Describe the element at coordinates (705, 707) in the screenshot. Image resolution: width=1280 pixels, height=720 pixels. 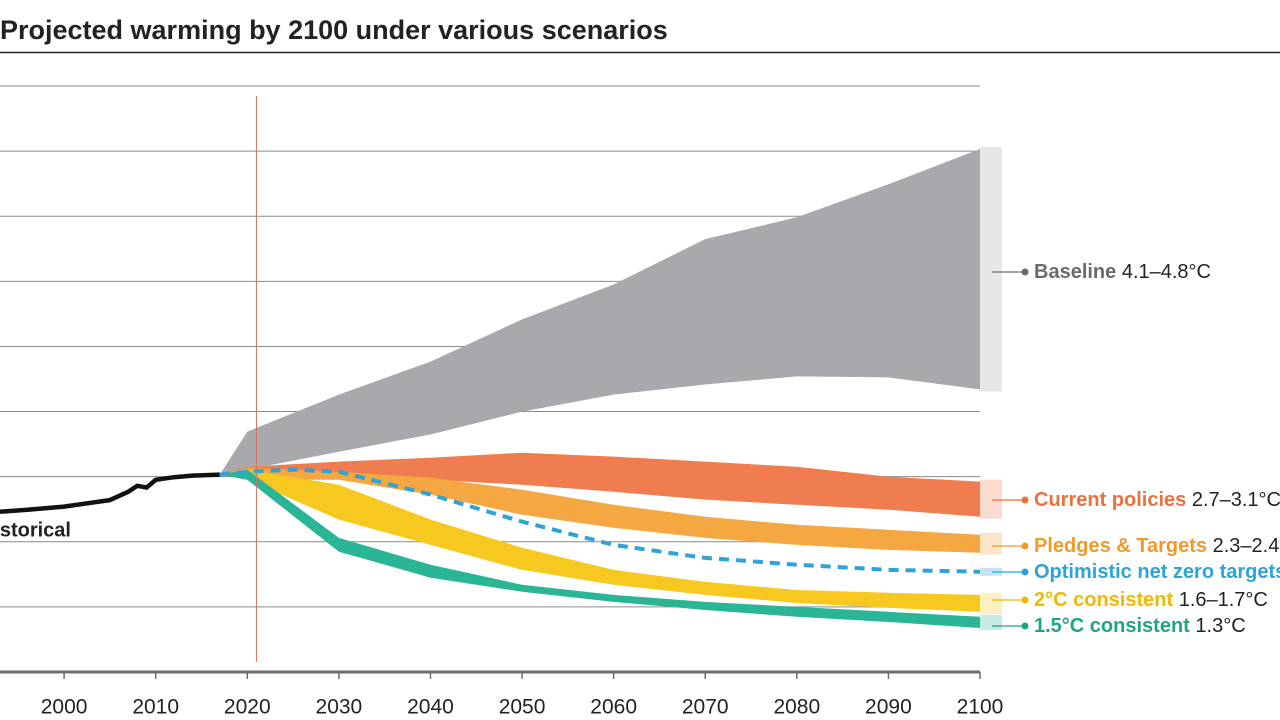
I see `x-tick-label: 2070` at that location.